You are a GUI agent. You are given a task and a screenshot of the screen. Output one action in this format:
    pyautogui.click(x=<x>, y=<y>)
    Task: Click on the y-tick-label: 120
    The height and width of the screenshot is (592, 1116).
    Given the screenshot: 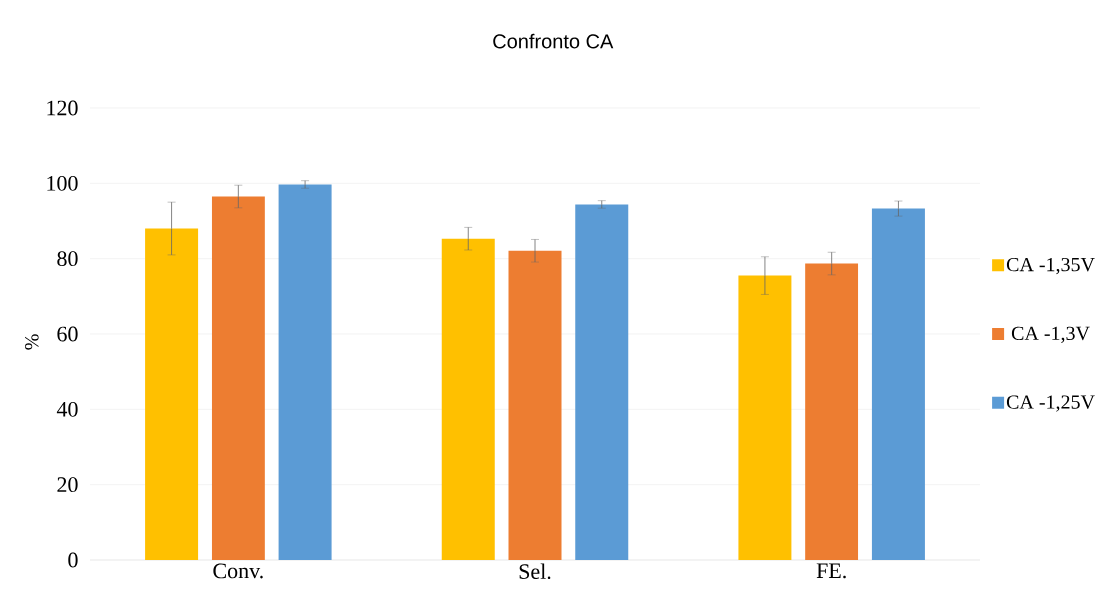 What is the action you would take?
    pyautogui.click(x=62, y=108)
    